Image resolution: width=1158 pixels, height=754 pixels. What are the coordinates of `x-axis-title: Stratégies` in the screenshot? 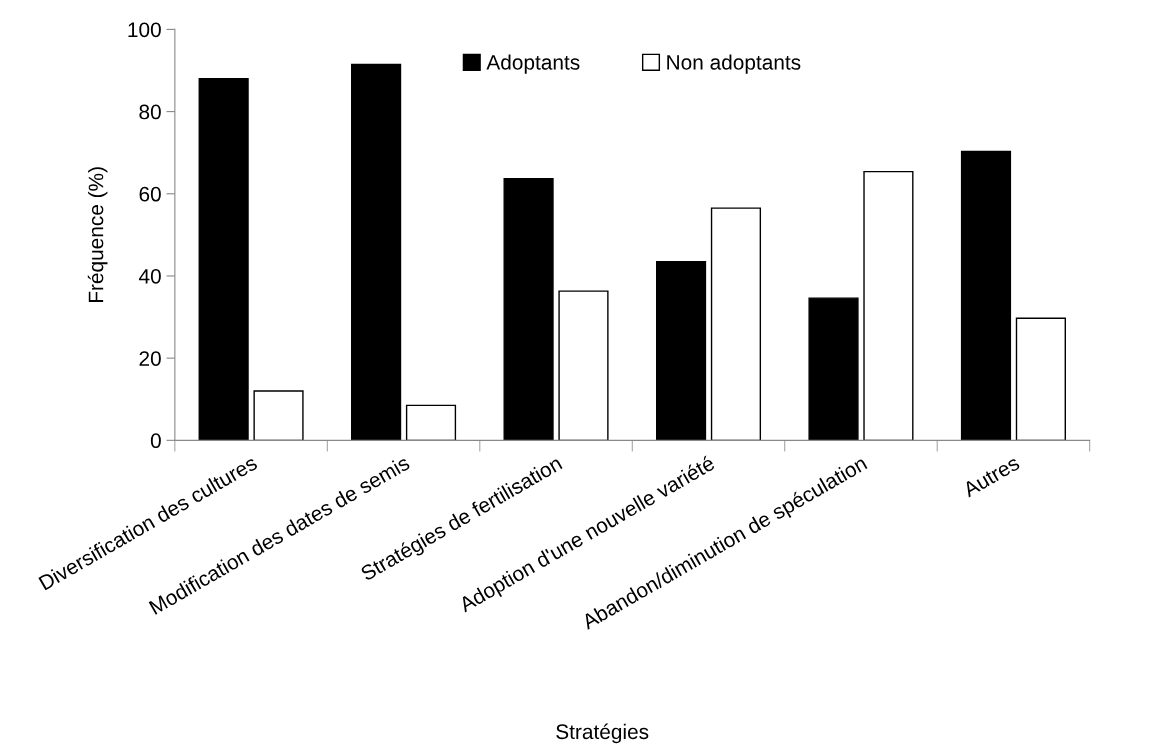 It's located at (602, 733).